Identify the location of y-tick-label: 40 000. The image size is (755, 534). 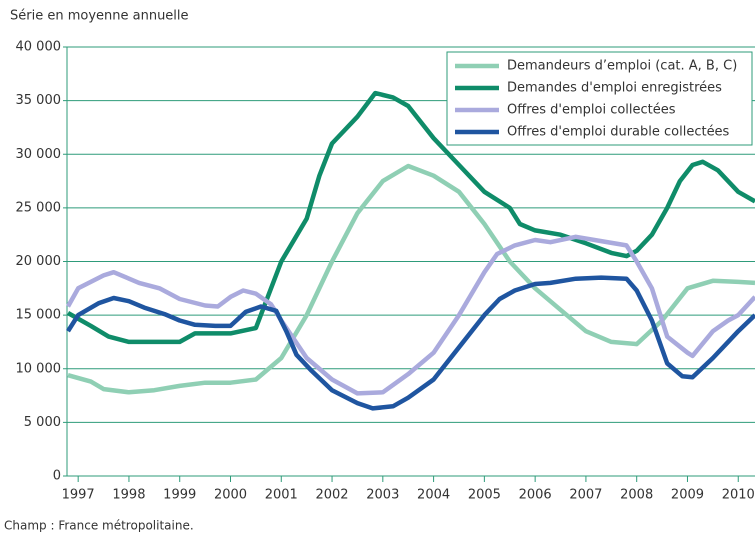
(39, 47).